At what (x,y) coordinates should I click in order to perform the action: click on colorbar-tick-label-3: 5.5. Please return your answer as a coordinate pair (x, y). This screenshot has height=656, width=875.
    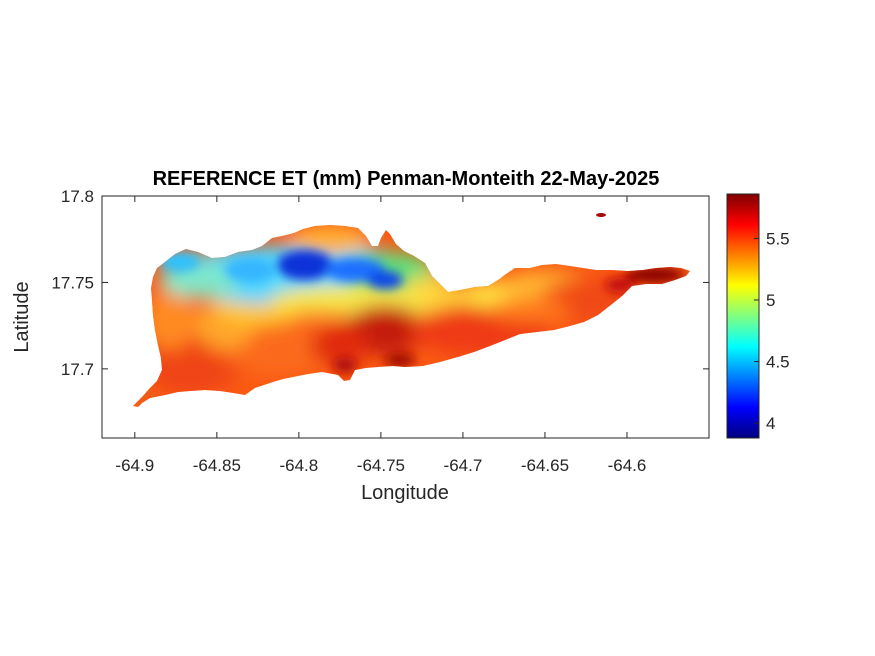
    Looking at the image, I should click on (778, 238).